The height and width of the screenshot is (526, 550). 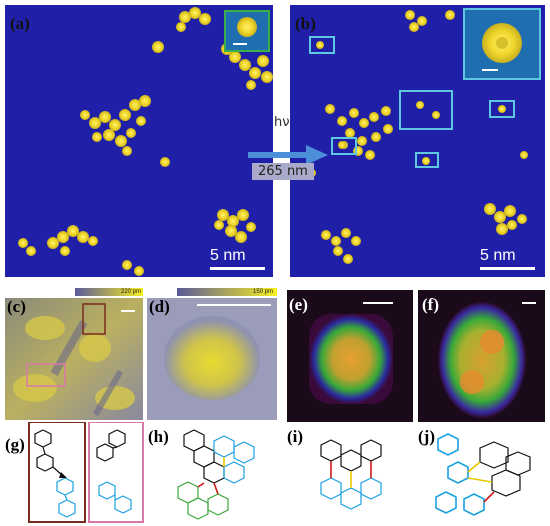 What do you see at coordinates (283, 171) in the screenshot?
I see `arrow-wavelength: 265 nm` at bounding box center [283, 171].